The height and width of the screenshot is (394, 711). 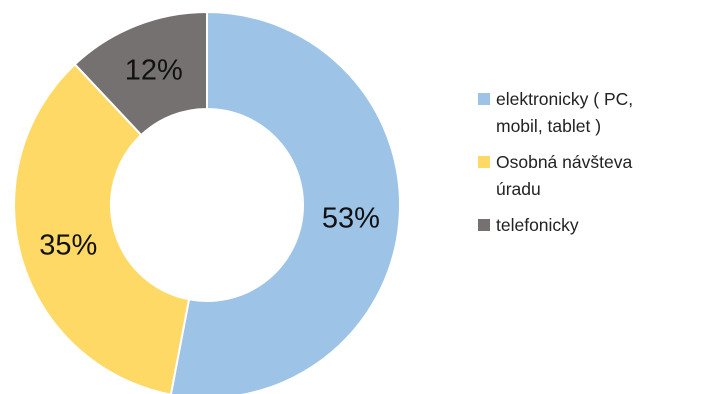 What do you see at coordinates (594, 113) in the screenshot?
I see `legend-item: elektronicky ( PC, mobil, tablet )` at bounding box center [594, 113].